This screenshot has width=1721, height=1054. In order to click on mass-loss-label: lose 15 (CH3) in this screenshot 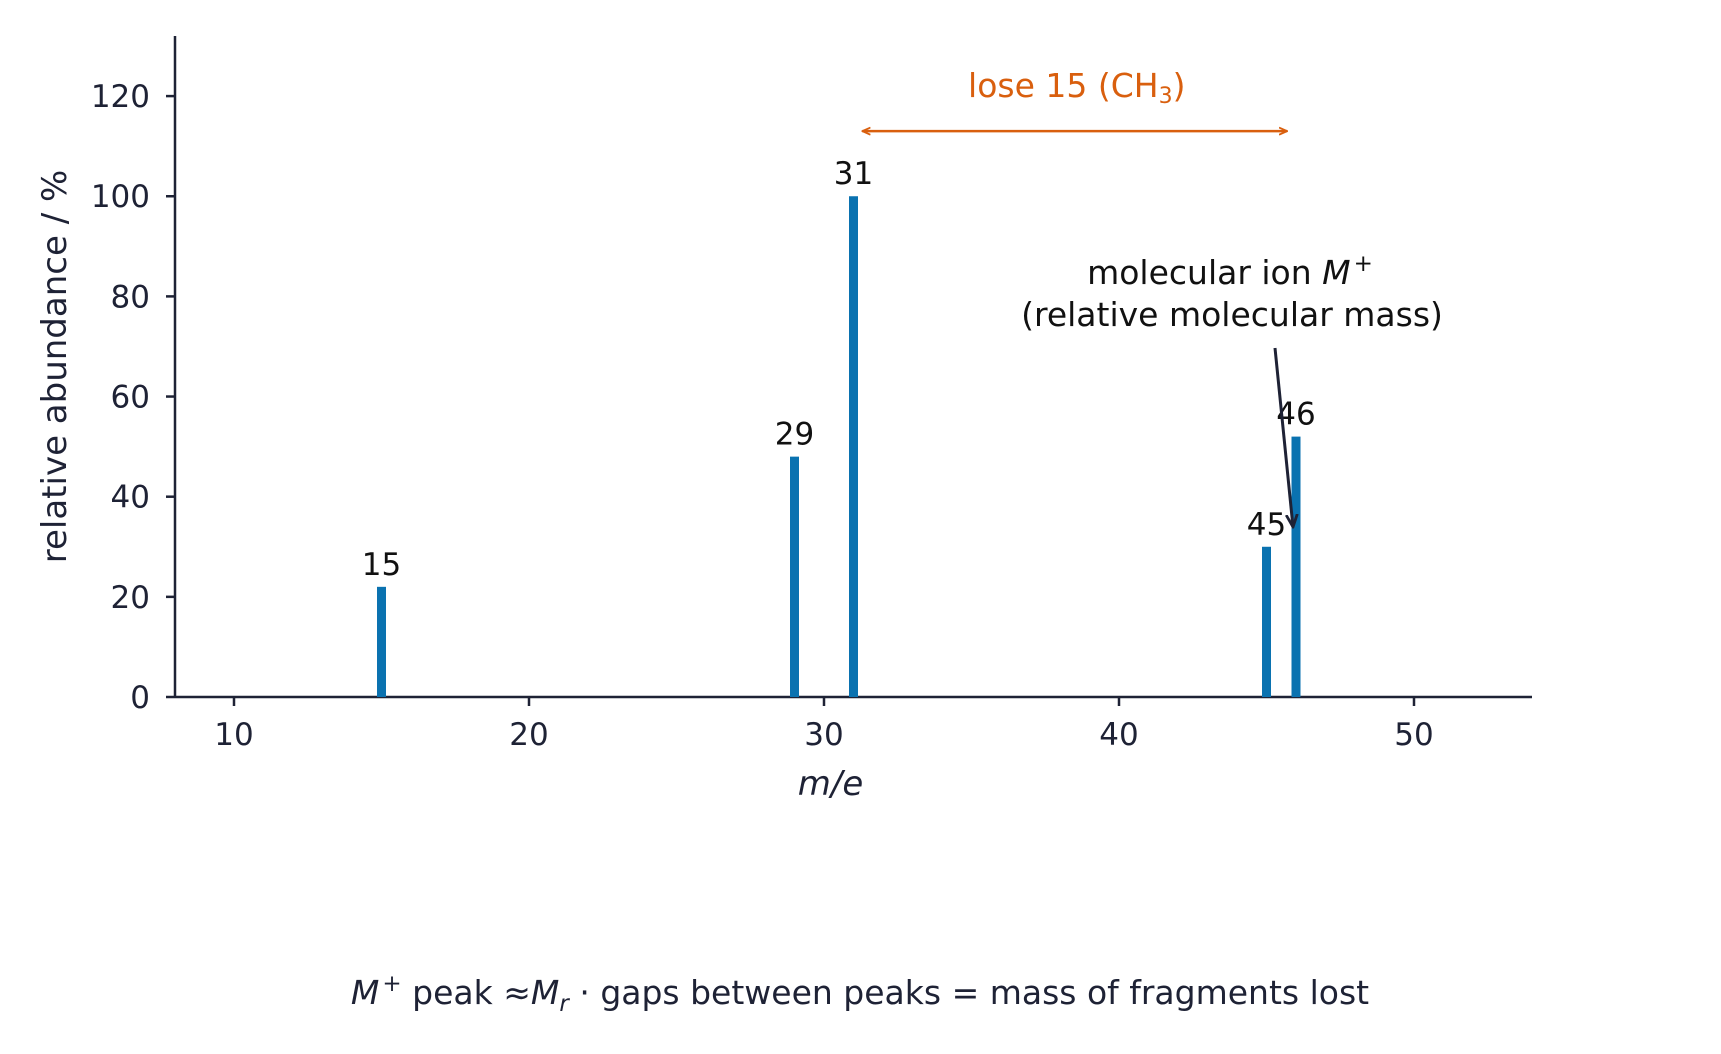, I will do `click(1076, 87)`.